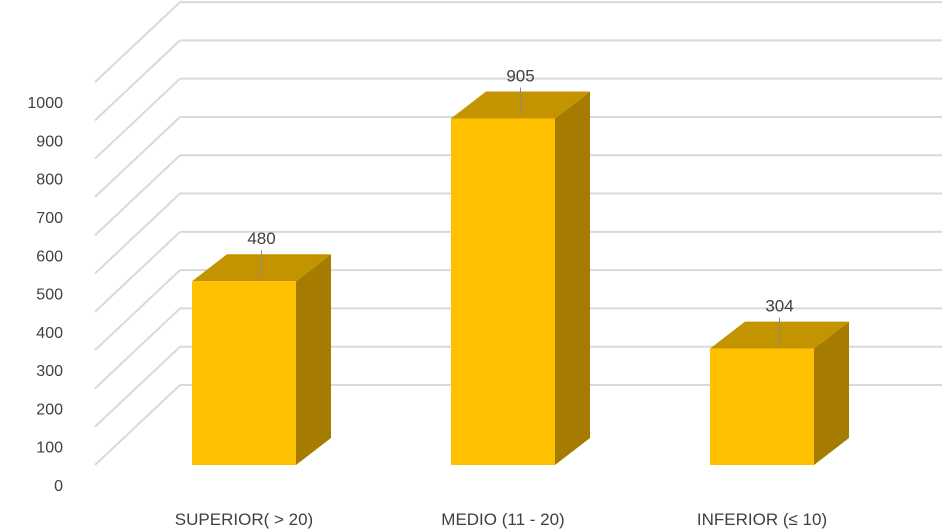 The height and width of the screenshot is (532, 942). Describe the element at coordinates (49, 333) in the screenshot. I see `y-tick-label: 400` at that location.